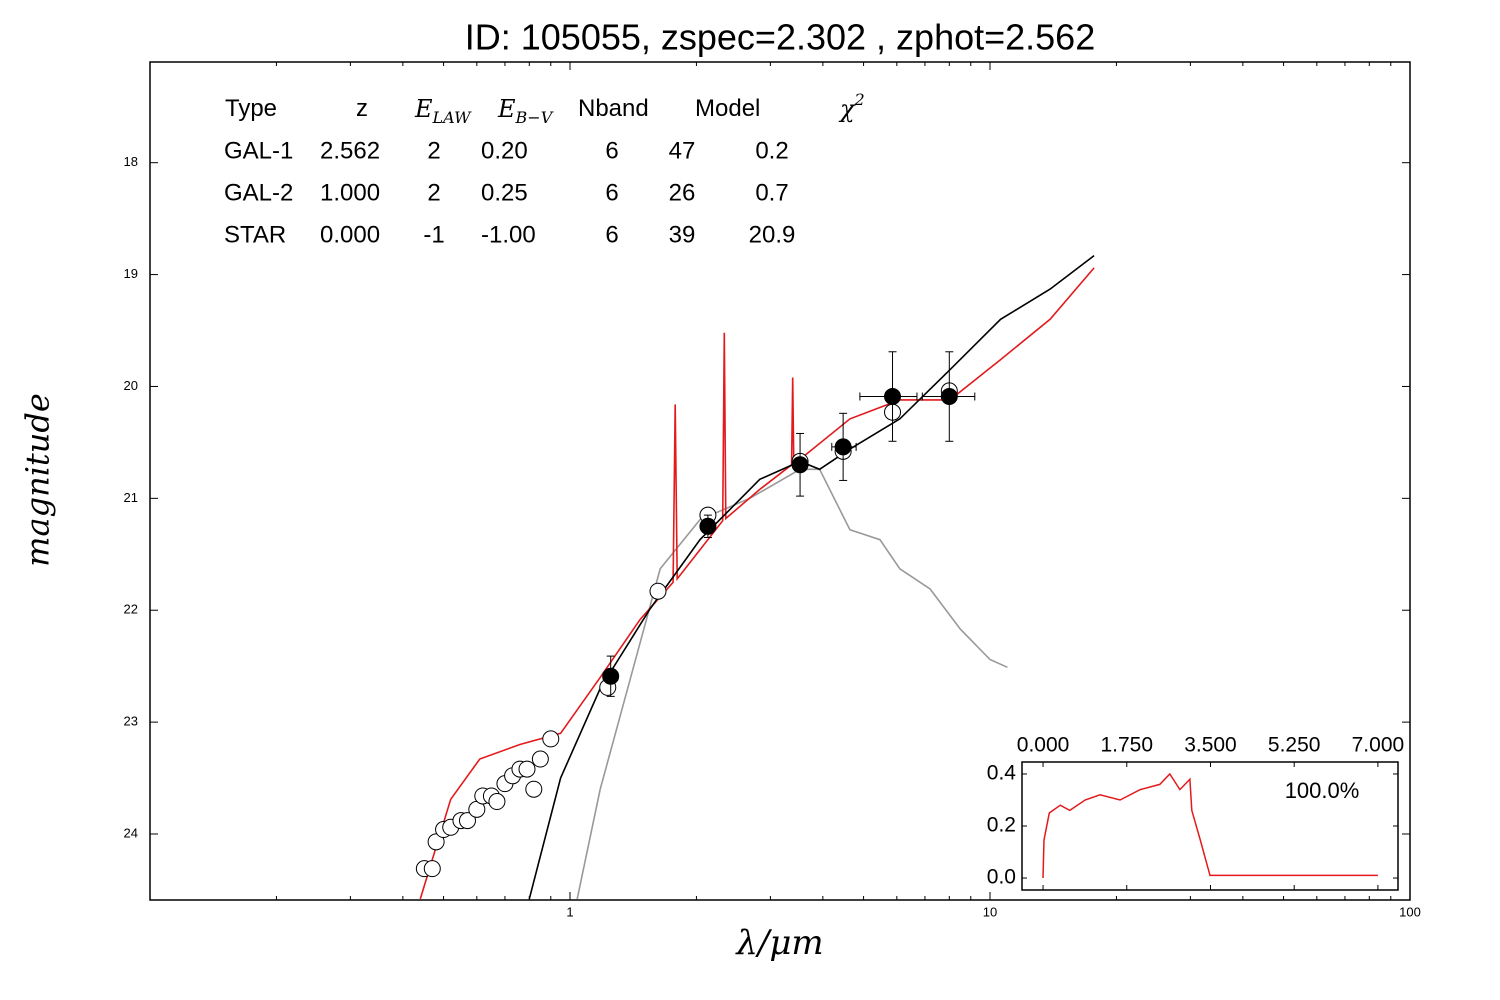  I want to click on table-cell: GAL-1, so click(258, 150).